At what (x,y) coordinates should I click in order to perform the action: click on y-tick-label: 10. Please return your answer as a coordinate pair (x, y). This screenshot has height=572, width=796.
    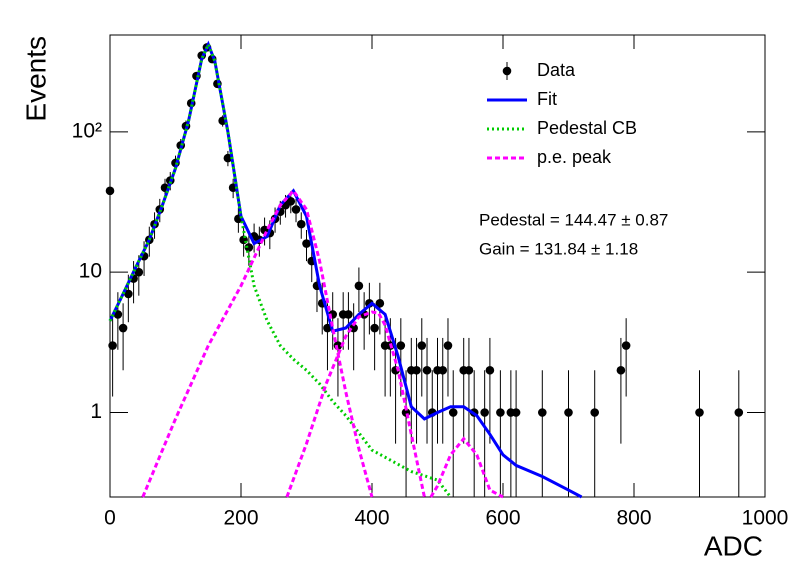
    Looking at the image, I should click on (90, 271).